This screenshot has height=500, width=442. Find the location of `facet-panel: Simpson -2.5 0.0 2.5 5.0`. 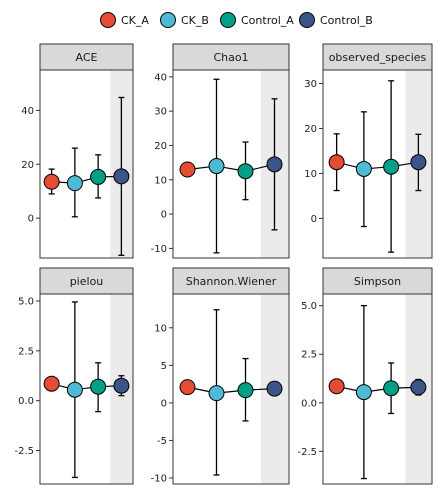

facet-panel: Simpson -2.5 0.0 2.5 5.0 is located at coordinates (365, 376).